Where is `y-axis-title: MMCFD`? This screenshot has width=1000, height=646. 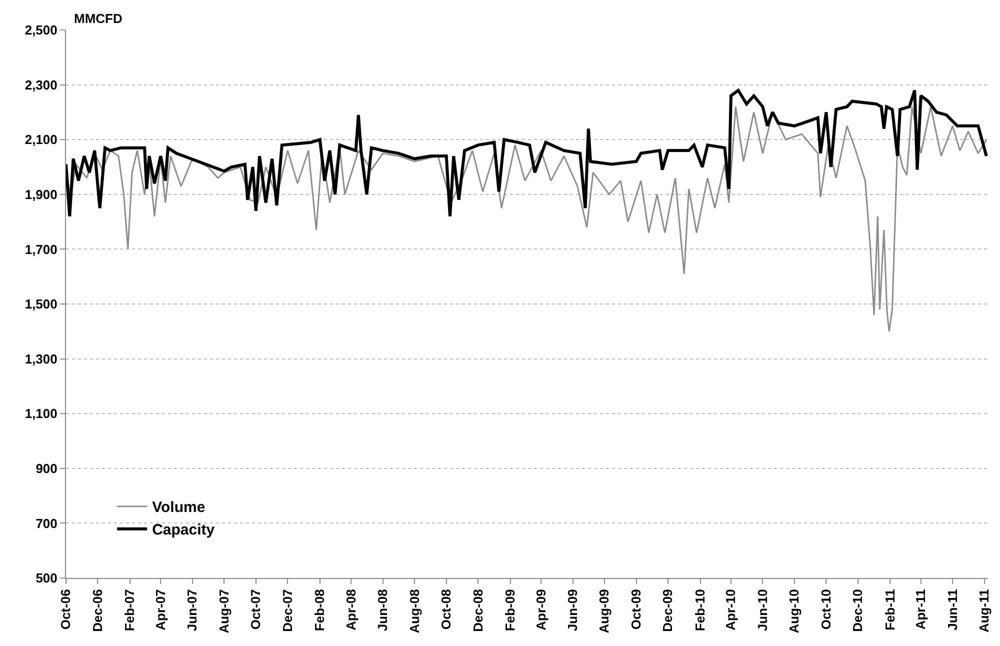 y-axis-title: MMCFD is located at coordinates (98, 18).